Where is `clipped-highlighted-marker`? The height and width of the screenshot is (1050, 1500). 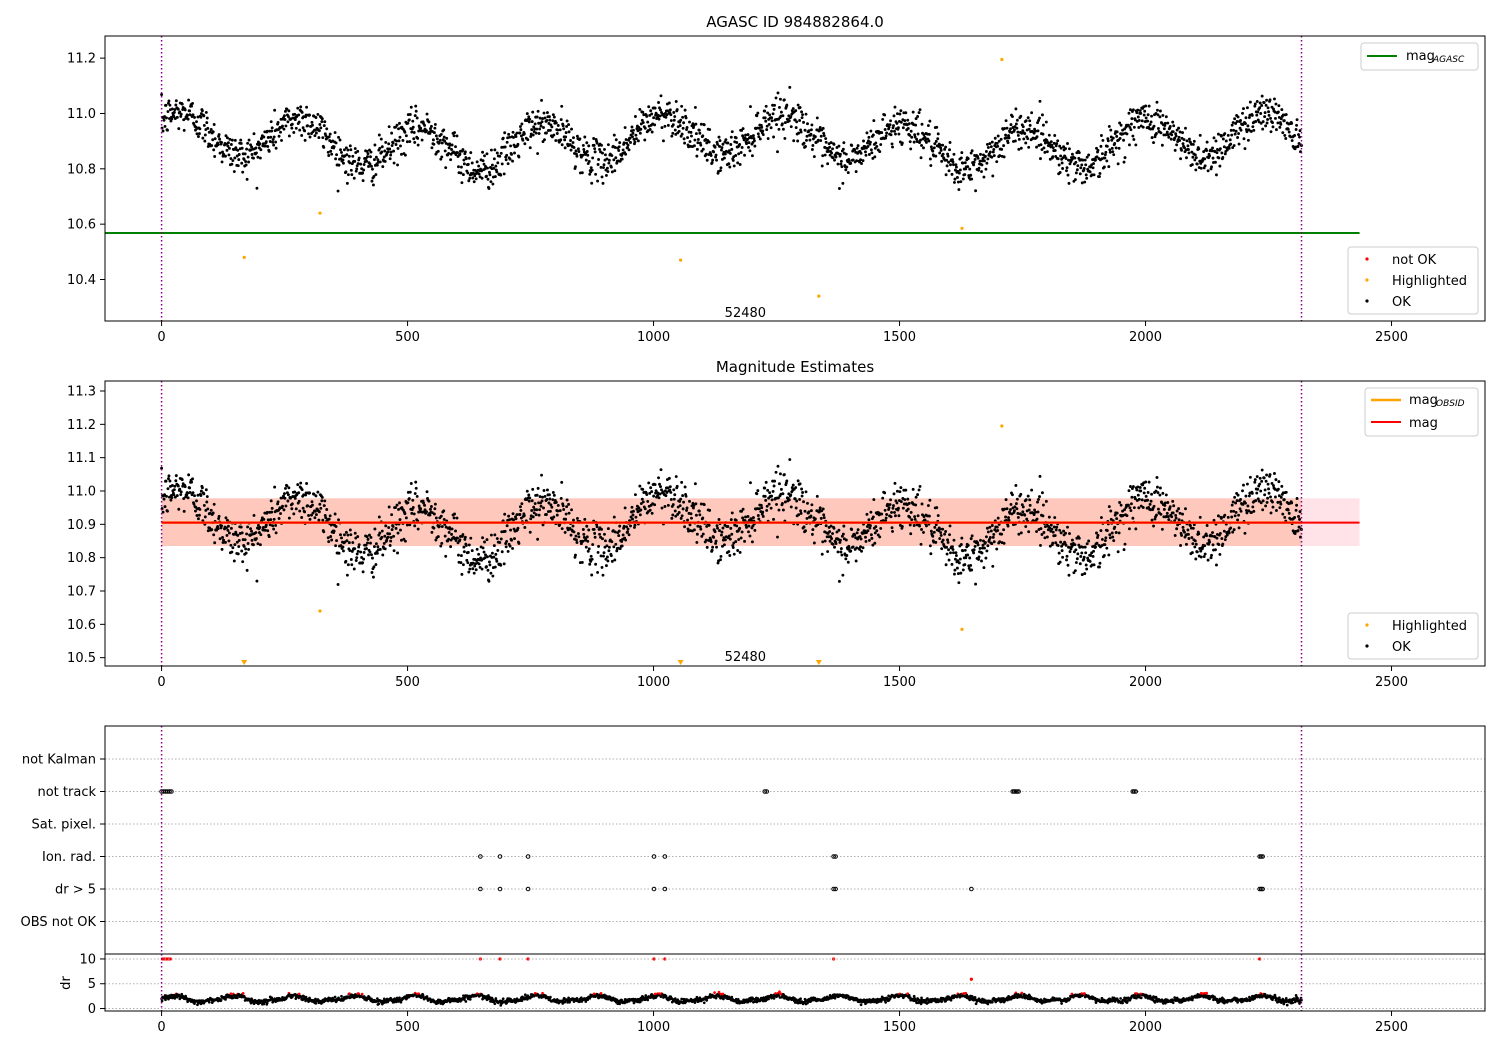 clipped-highlighted-marker is located at coordinates (244, 662).